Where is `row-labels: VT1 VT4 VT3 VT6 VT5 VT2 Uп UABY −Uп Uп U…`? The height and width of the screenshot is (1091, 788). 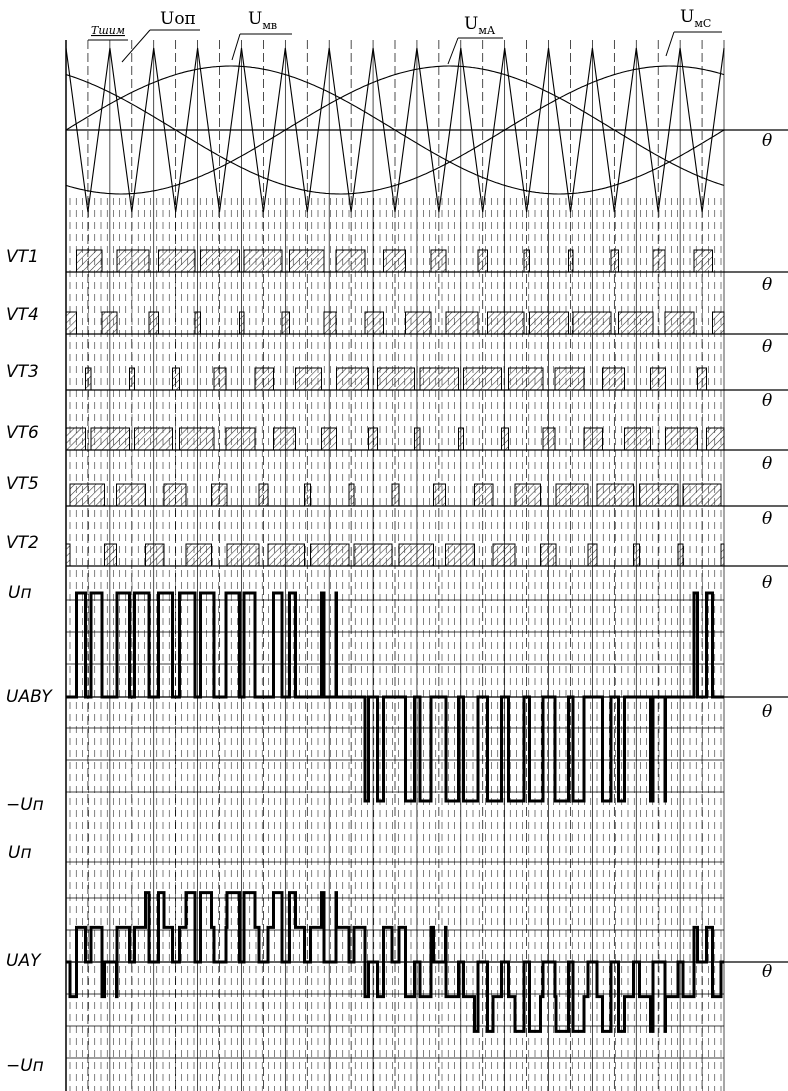
row-labels: VT1 VT4 VT3 VT6 VT5 VT2 Uп UABY −Uп Uп U… is located at coordinates (29, 661).